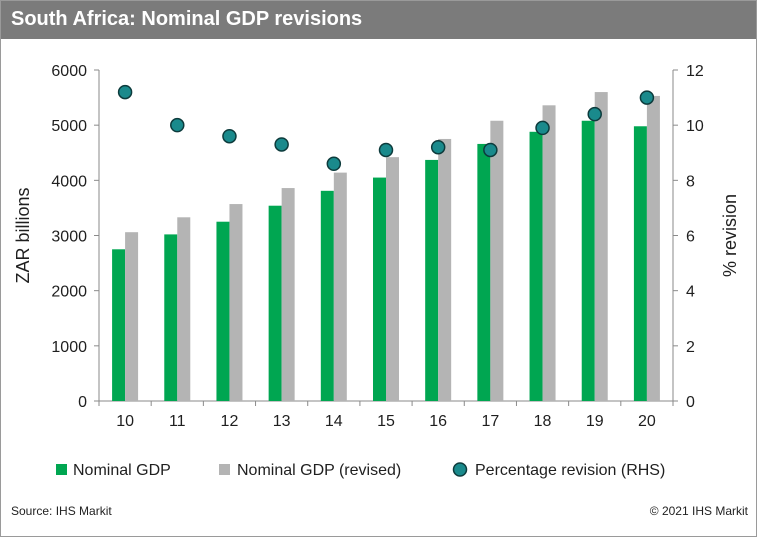 The width and height of the screenshot is (757, 537). I want to click on y-tick-label-left: 2000, so click(69, 292).